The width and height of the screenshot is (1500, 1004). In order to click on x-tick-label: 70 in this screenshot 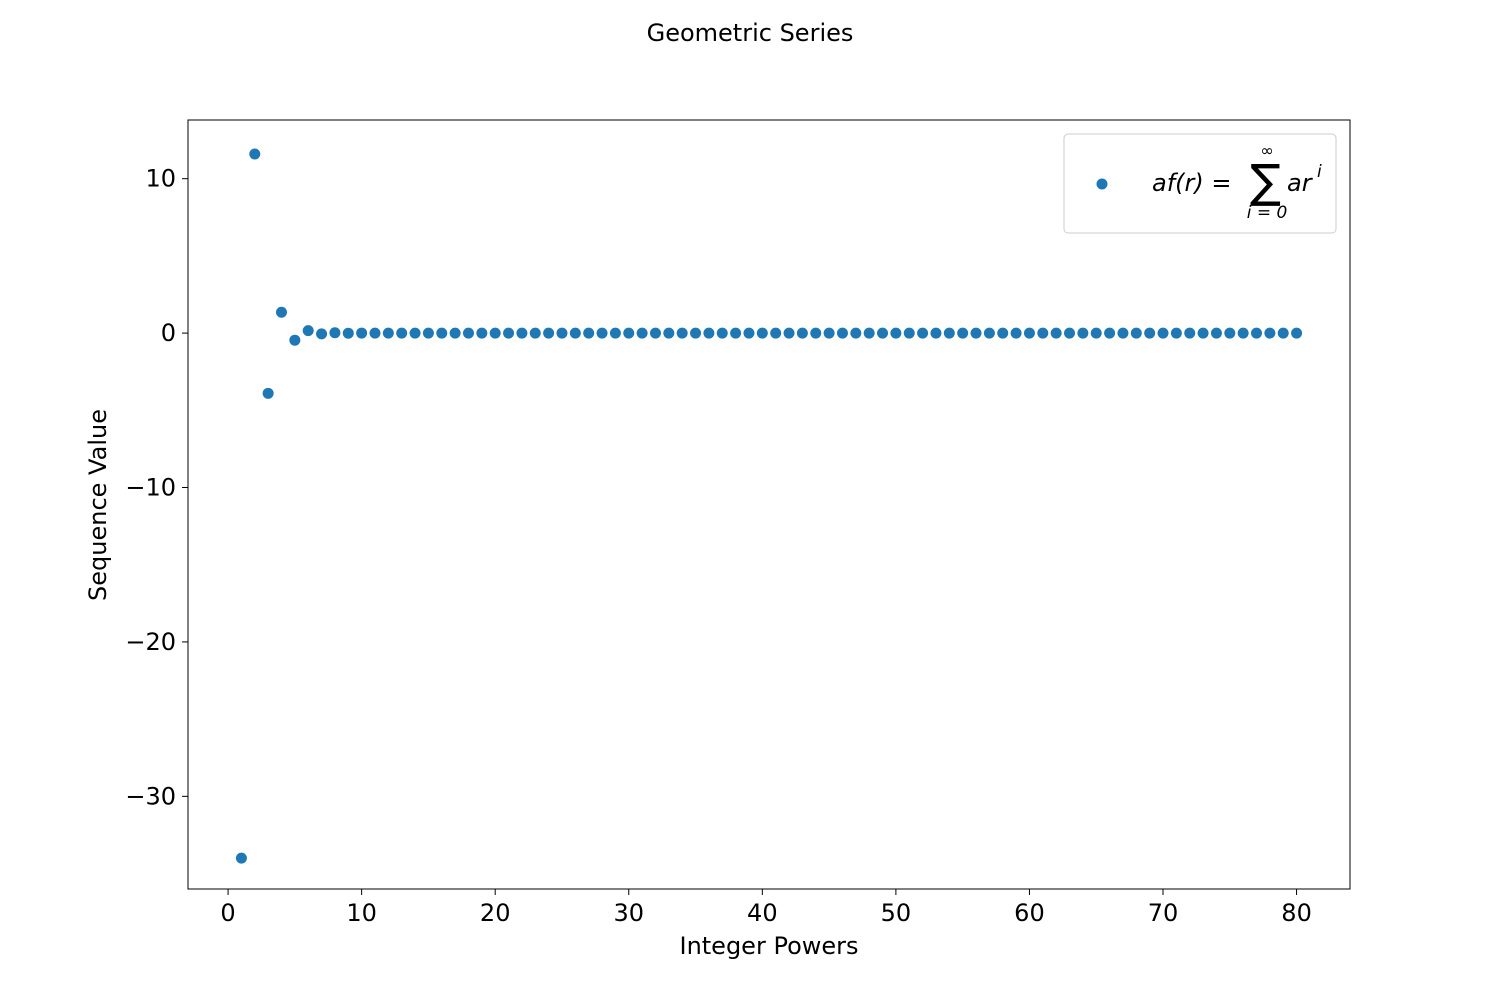, I will do `click(1163, 913)`.